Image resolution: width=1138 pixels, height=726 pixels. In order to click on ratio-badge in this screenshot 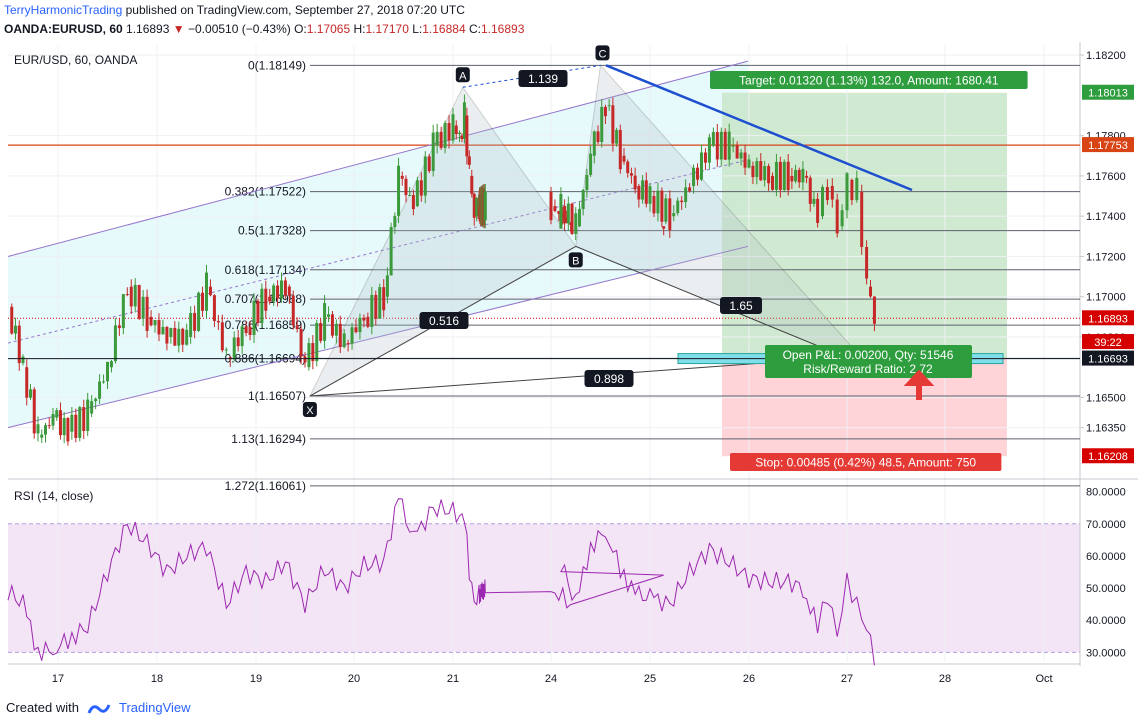, I will do `click(444, 320)`.